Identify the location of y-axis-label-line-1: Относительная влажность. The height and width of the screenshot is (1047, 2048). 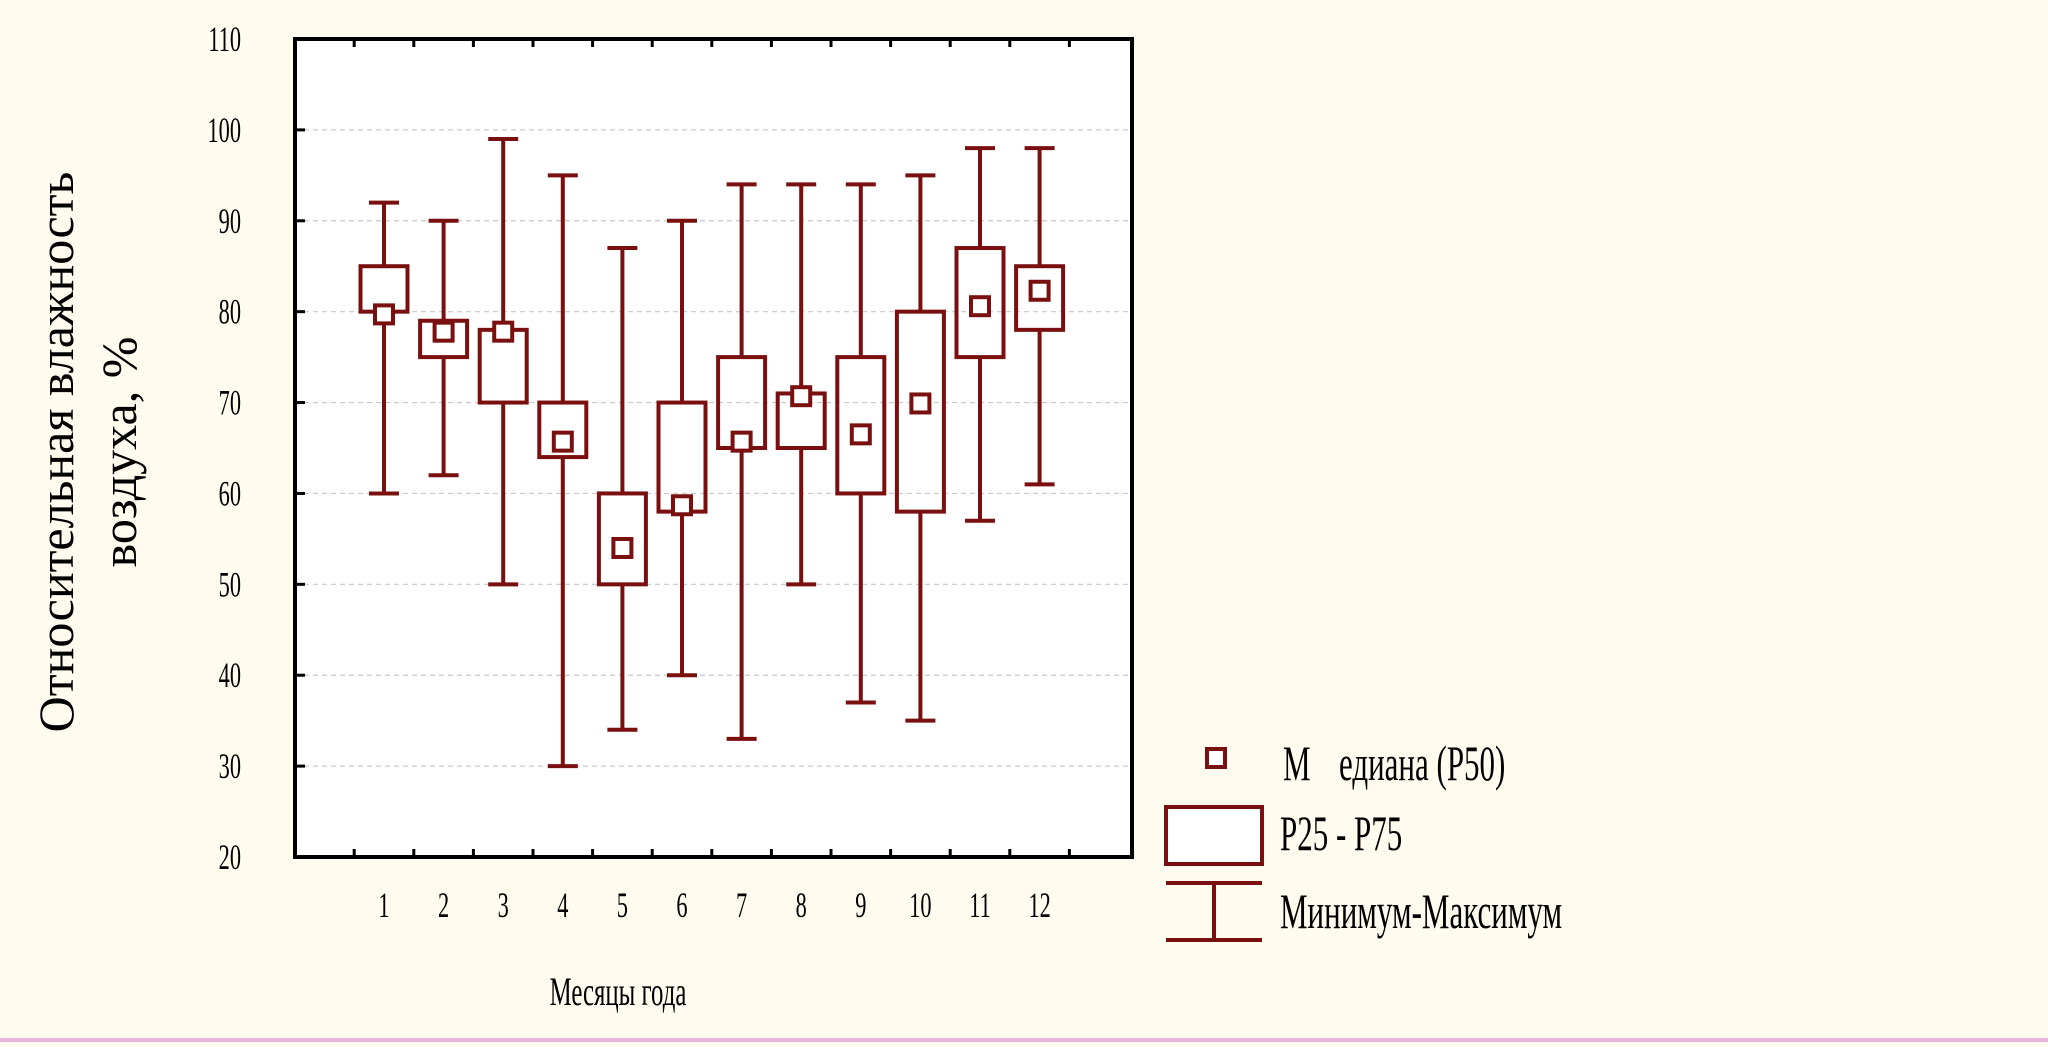
(56, 452).